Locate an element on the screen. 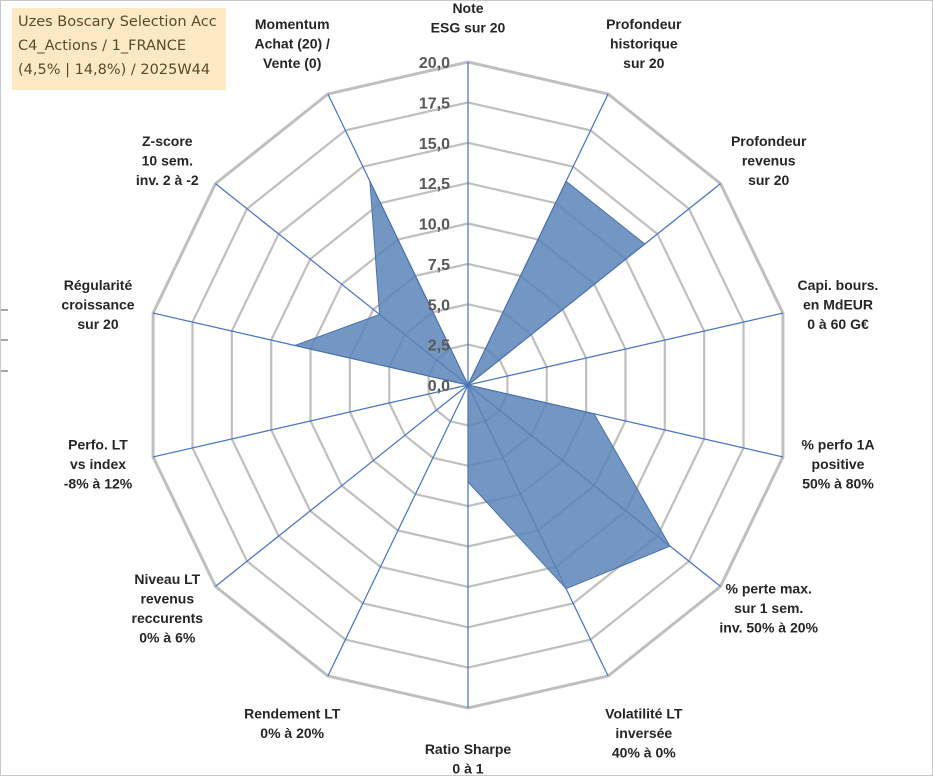 The width and height of the screenshot is (933, 776). category-label-line: ESG sur 20 is located at coordinates (468, 28).